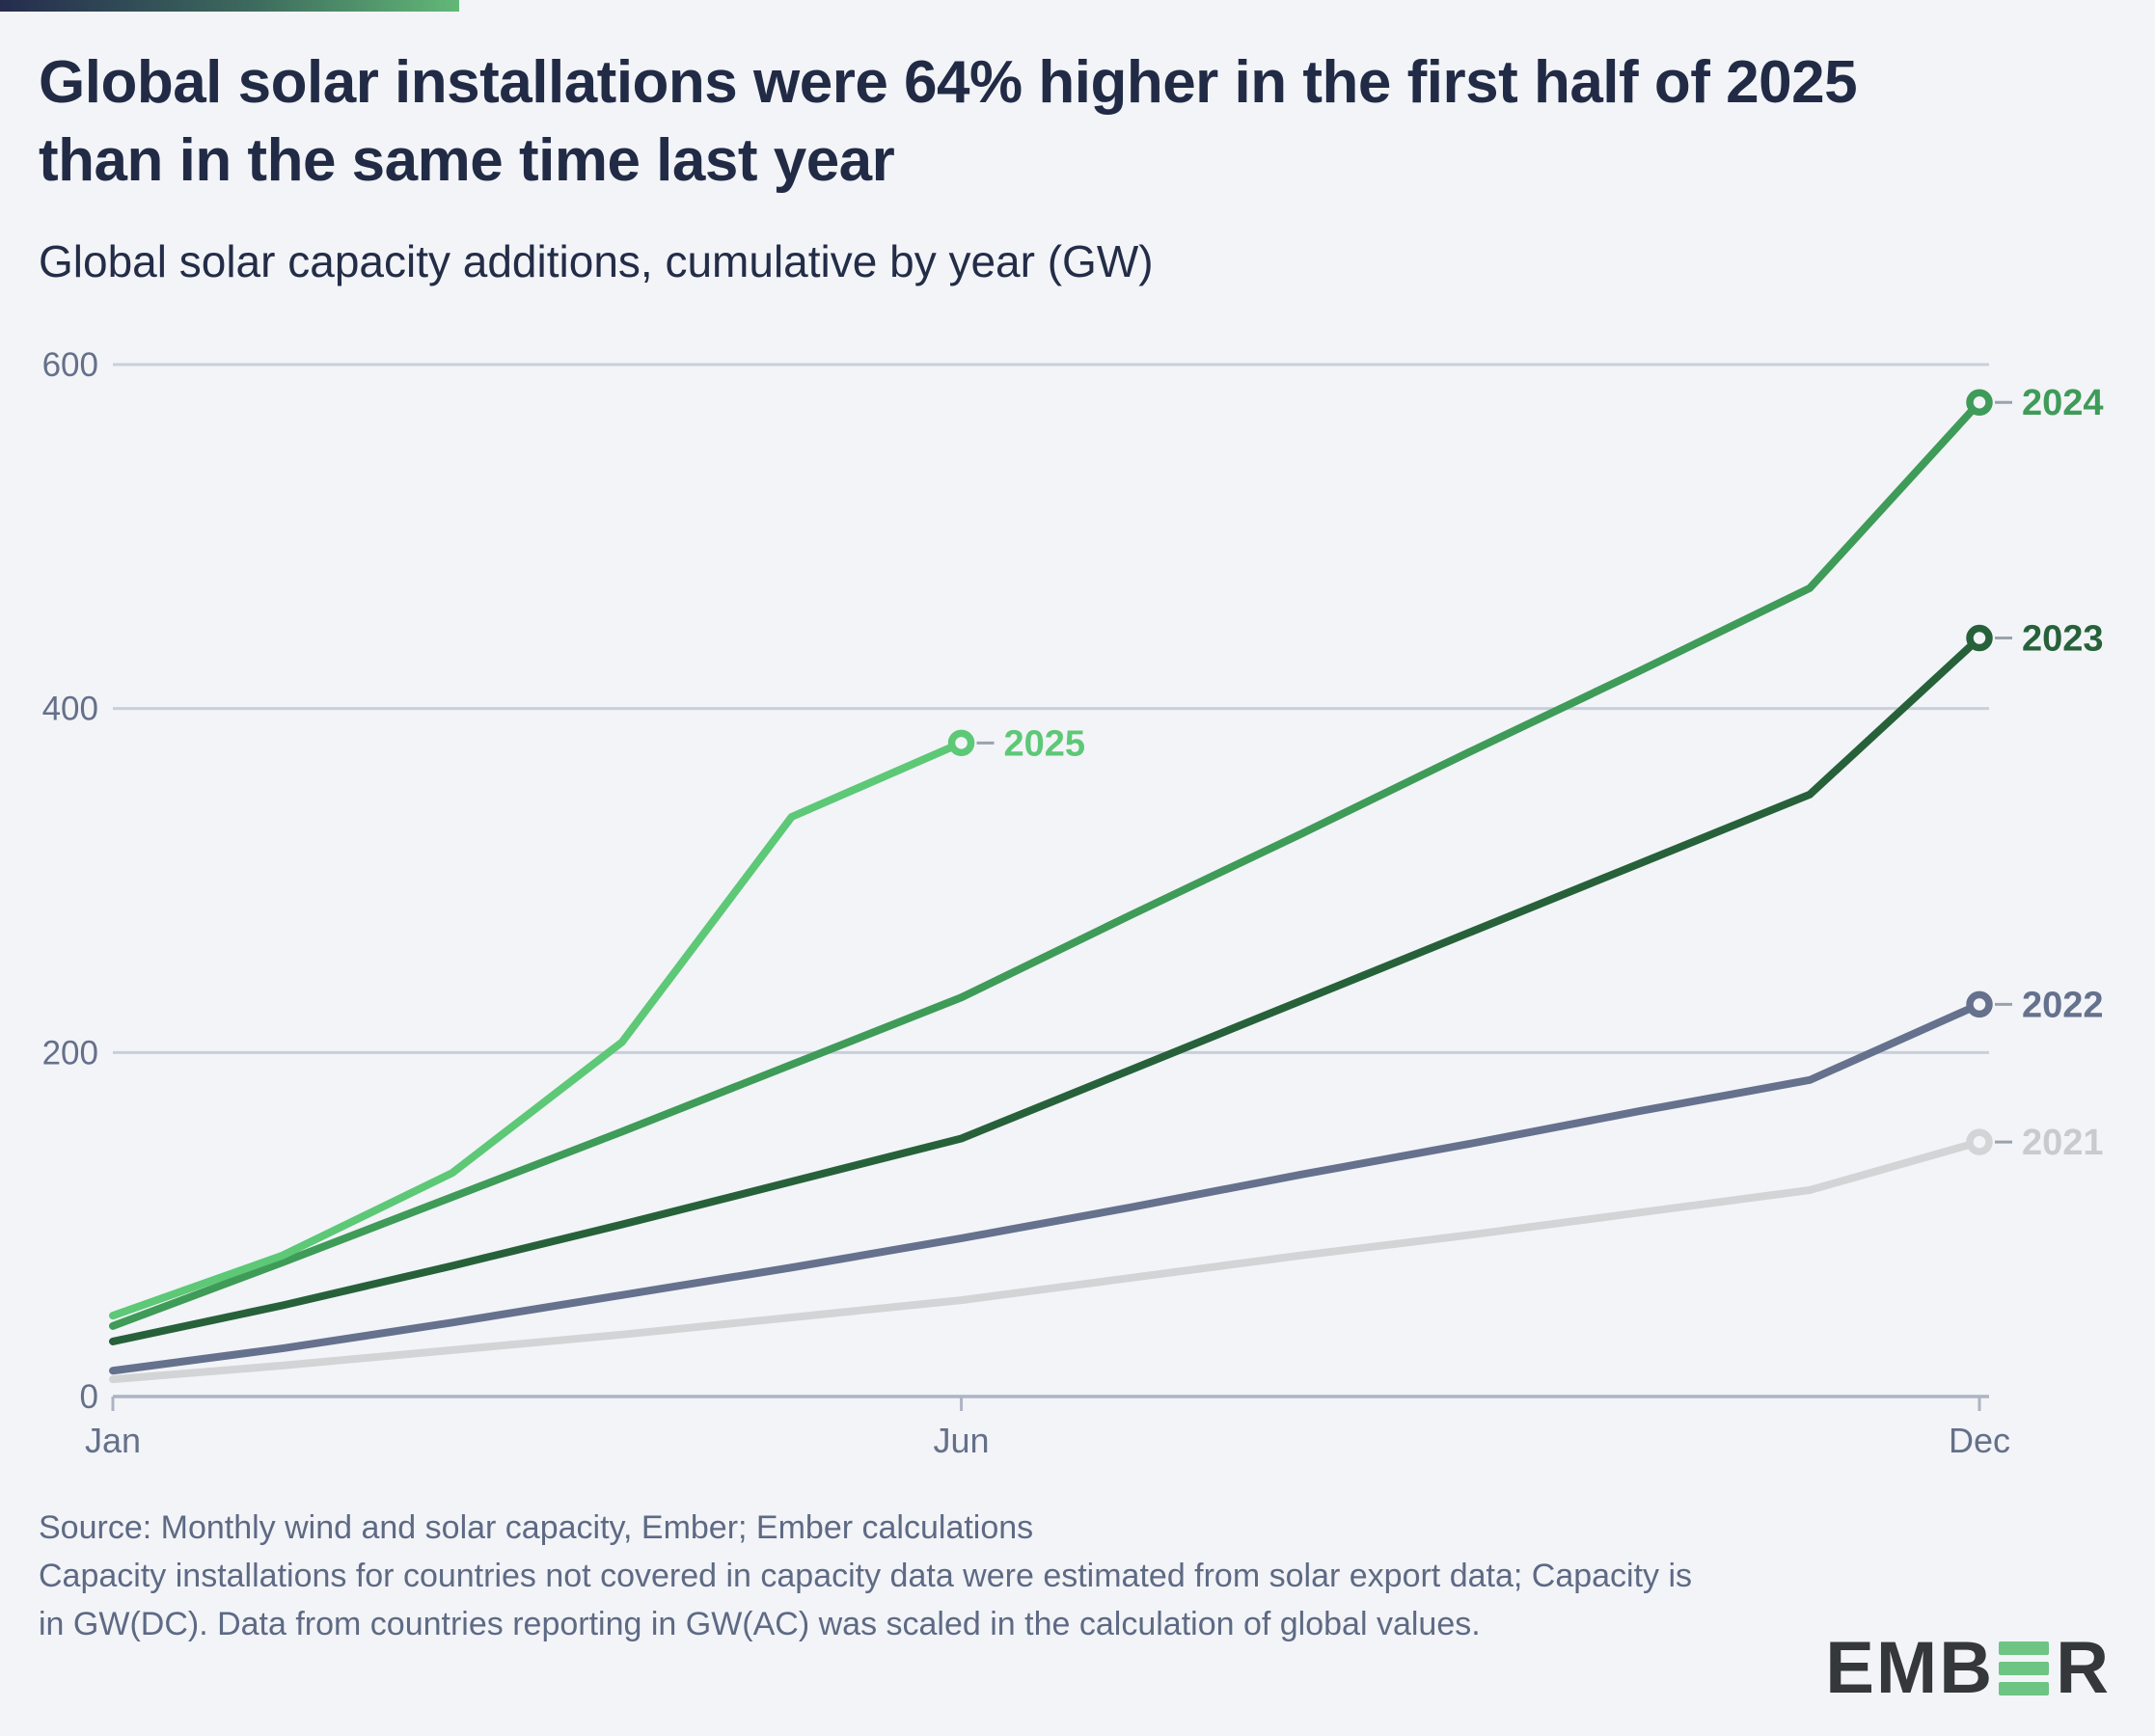 This screenshot has height=1736, width=2155. What do you see at coordinates (1046, 1261) in the screenshot?
I see `series-line-2021` at bounding box center [1046, 1261].